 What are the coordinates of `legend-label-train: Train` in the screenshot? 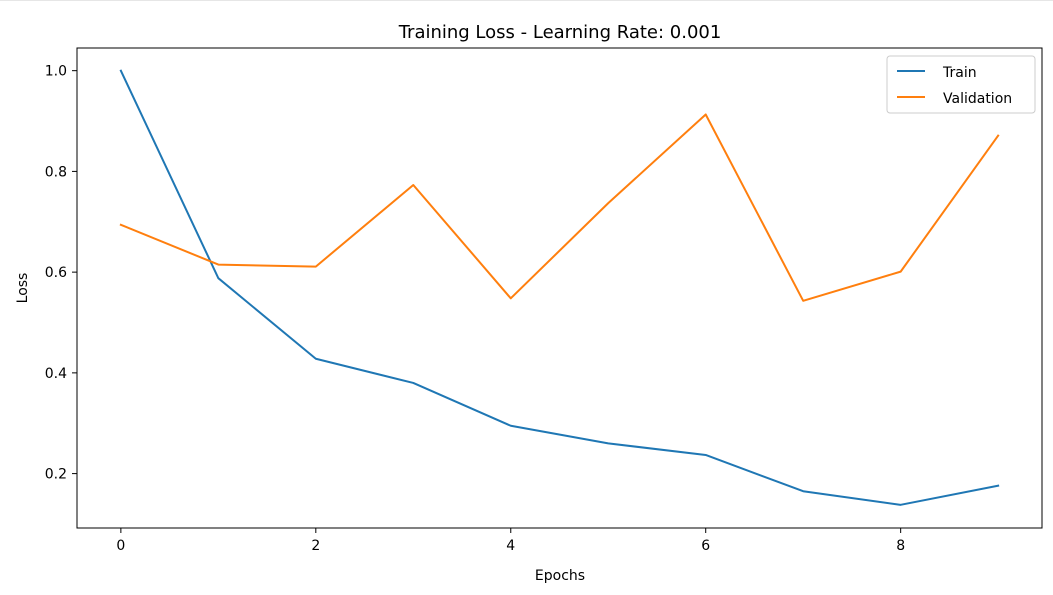 It's located at (959, 73).